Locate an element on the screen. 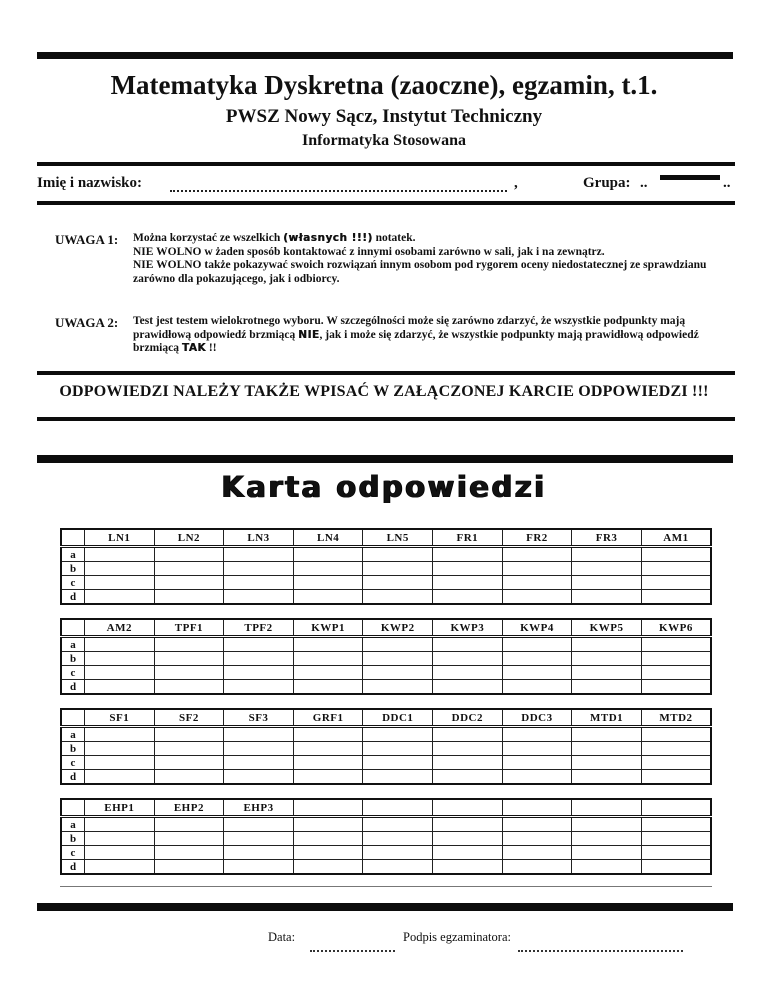 The image size is (768, 994). notice-label: UWAGA 1: is located at coordinates (87, 239).